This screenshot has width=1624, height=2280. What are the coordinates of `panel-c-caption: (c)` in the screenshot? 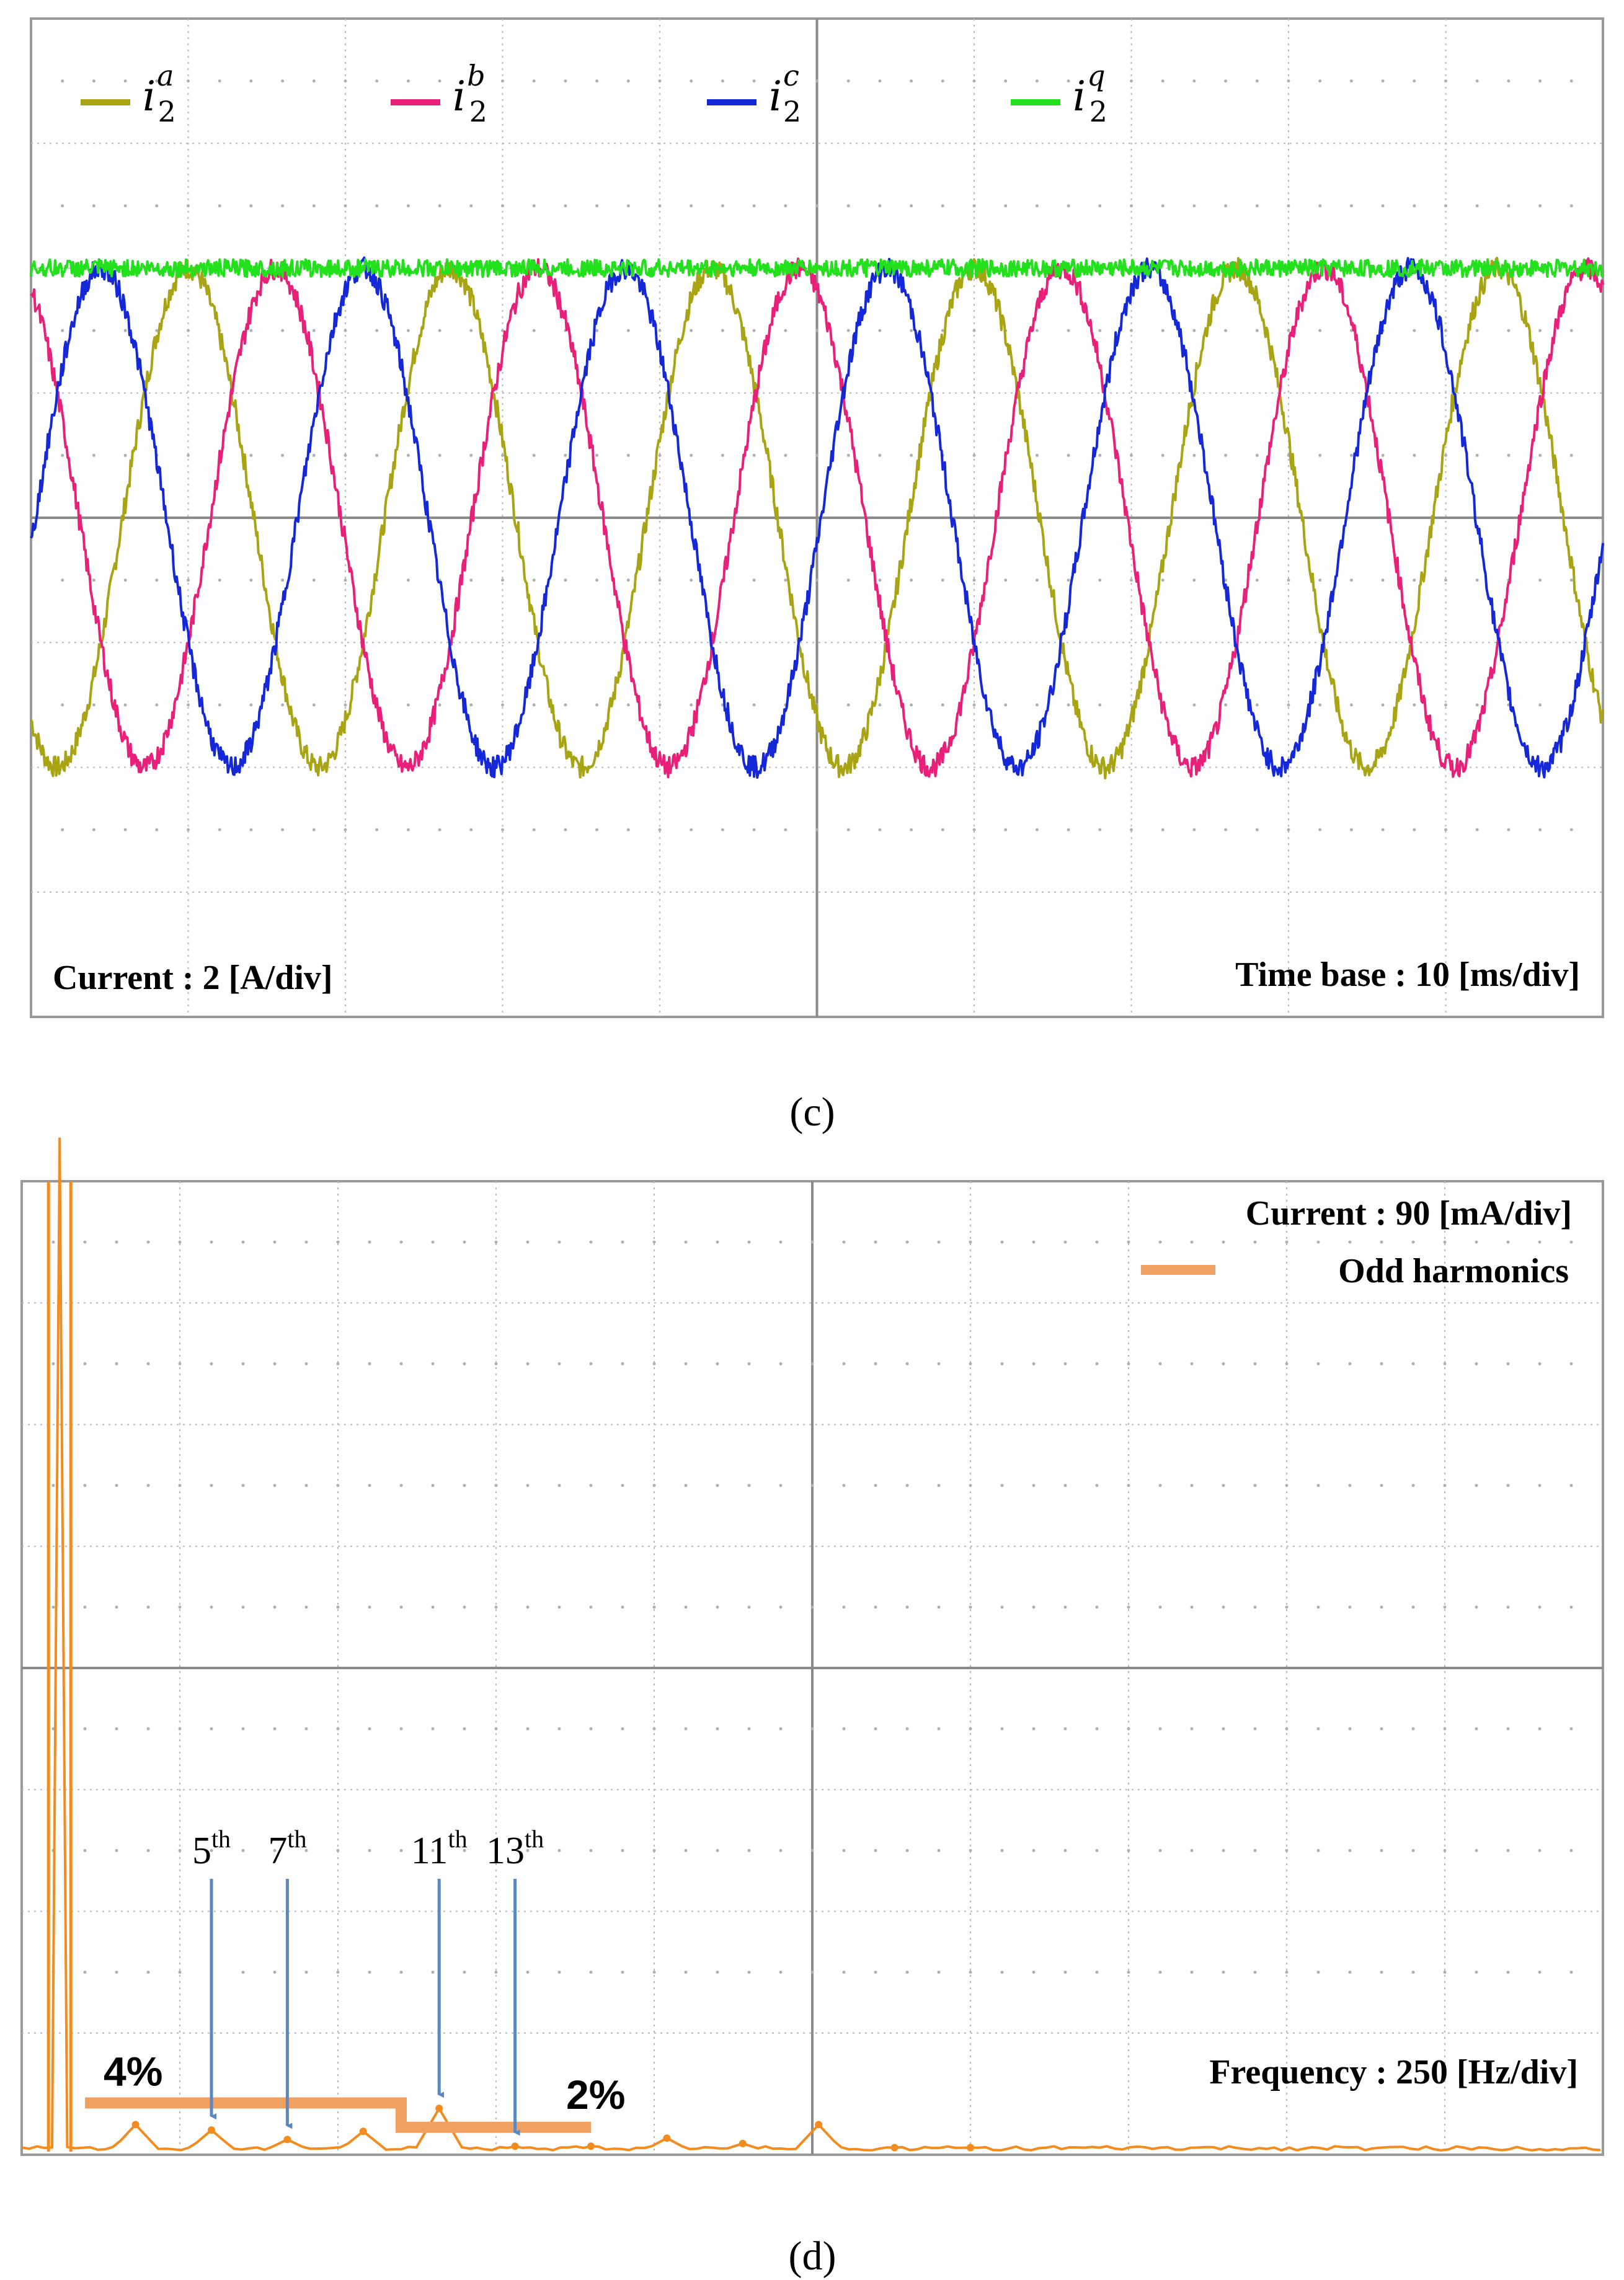 It's located at (812, 1112).